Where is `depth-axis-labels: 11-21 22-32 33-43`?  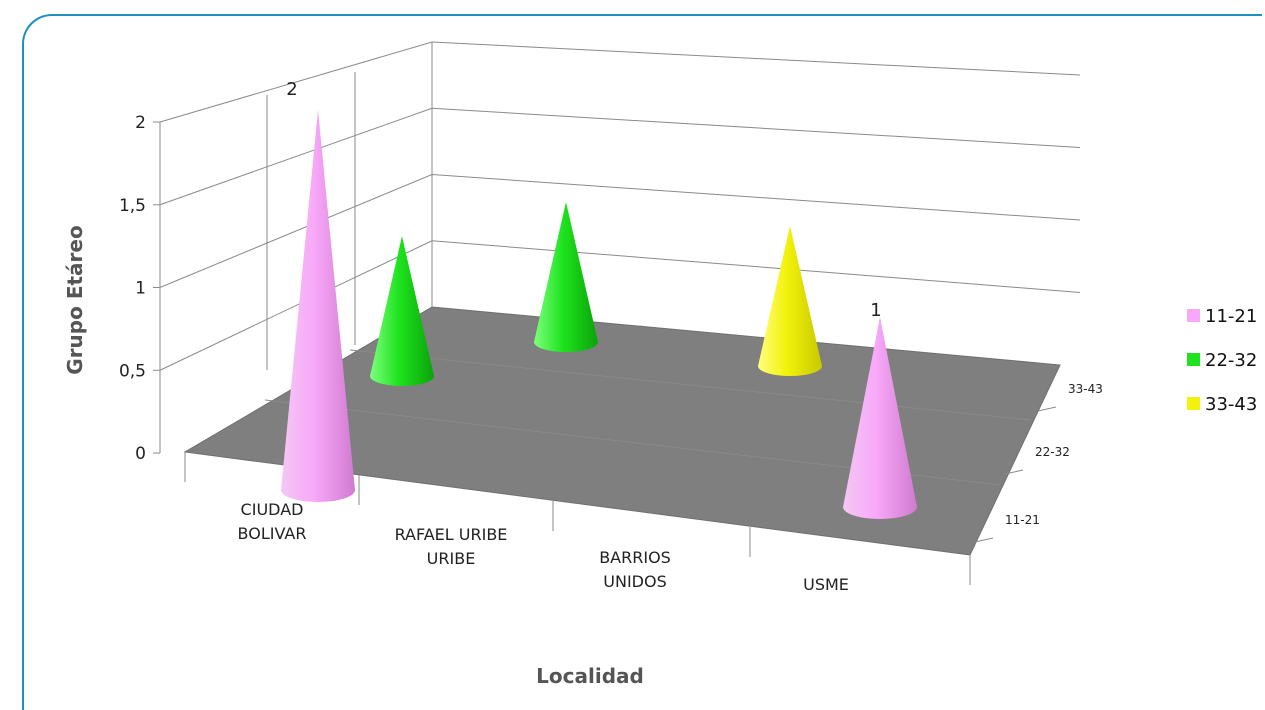
depth-axis-labels: 11-21 22-32 33-43 is located at coordinates (1038, 462).